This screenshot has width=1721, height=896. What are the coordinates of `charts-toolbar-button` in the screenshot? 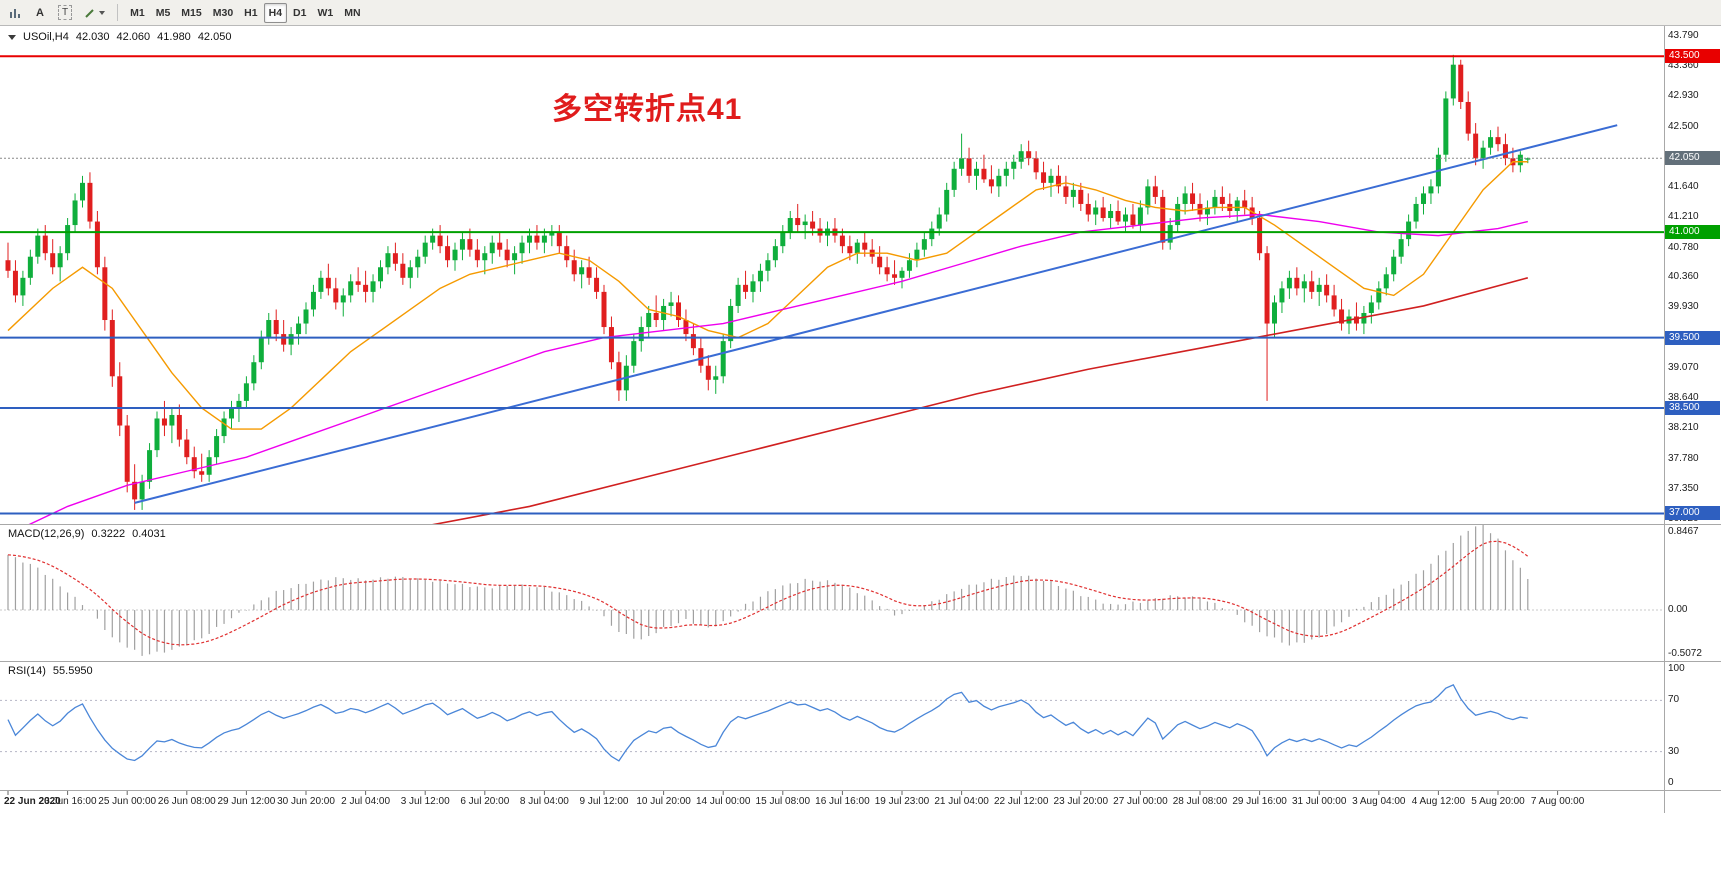 It's located at (15, 13).